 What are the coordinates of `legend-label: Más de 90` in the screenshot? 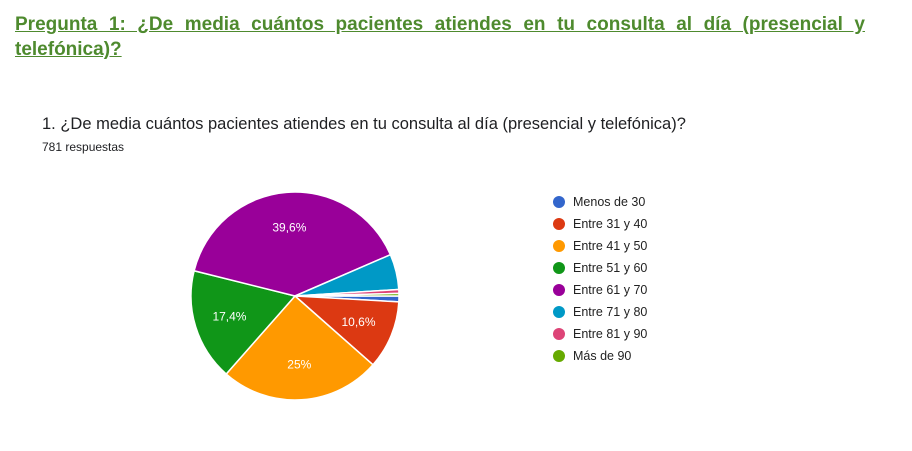 It's located at (602, 356).